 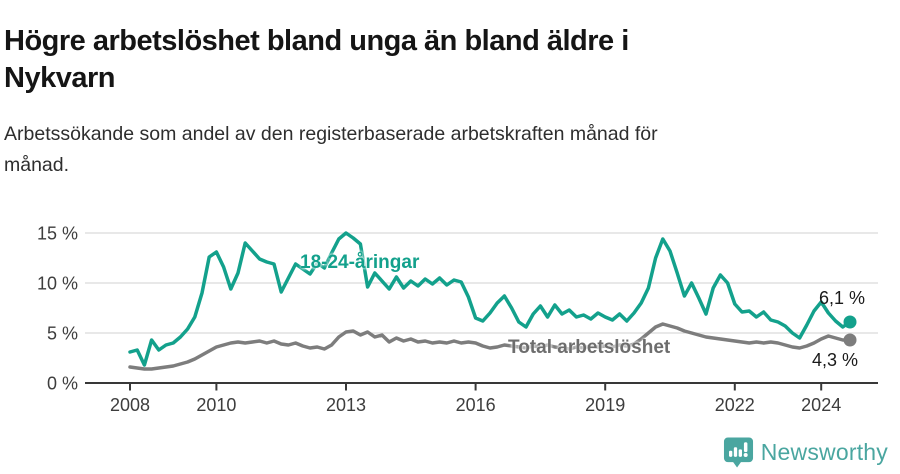 I want to click on newsworthy-brand-text: Newsworthy, so click(x=824, y=451).